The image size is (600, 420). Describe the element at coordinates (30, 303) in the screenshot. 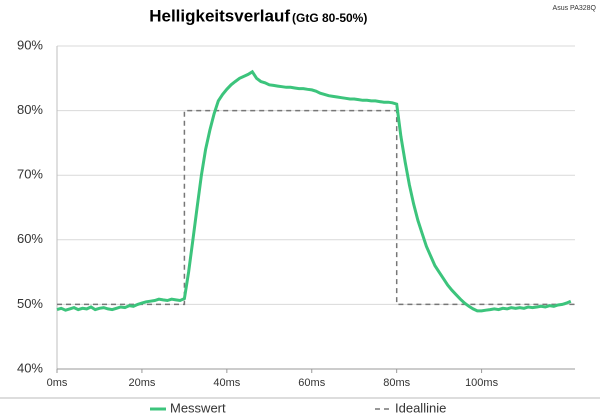

I see `y-tick-label: 50%` at that location.